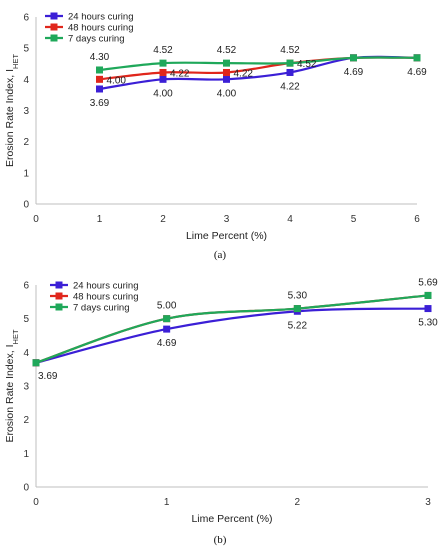 The image size is (440, 550). What do you see at coordinates (220, 255) in the screenshot?
I see `panel-label: (a)` at bounding box center [220, 255].